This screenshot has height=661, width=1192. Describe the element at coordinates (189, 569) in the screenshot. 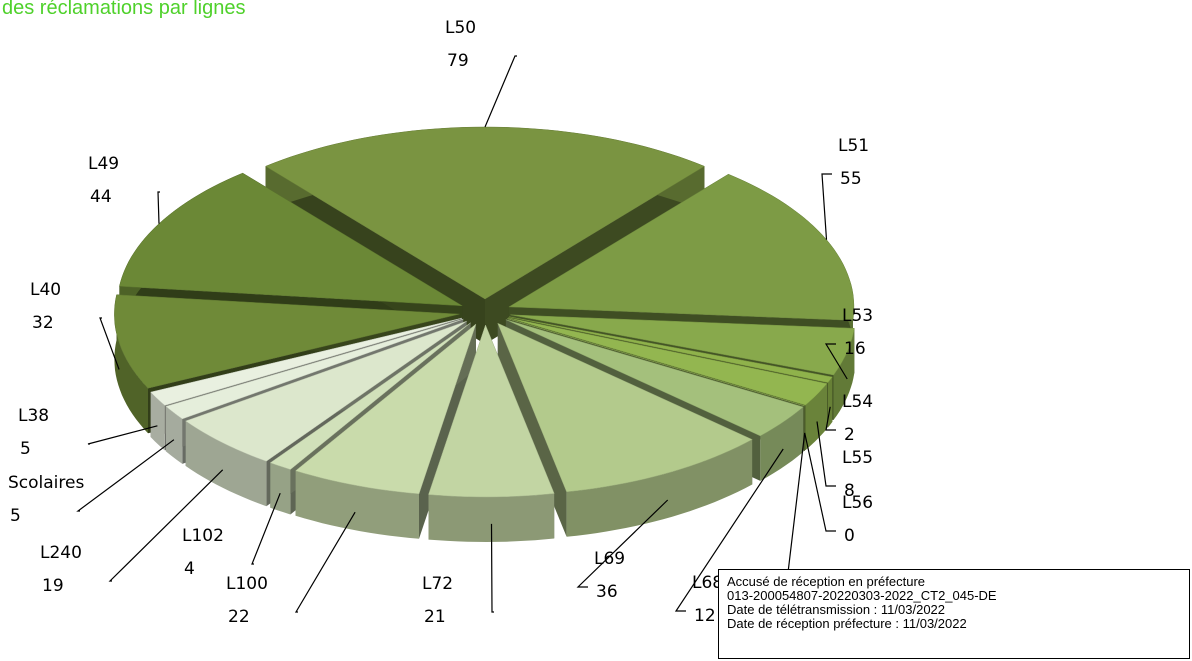

I see `data-label-value: 4` at that location.